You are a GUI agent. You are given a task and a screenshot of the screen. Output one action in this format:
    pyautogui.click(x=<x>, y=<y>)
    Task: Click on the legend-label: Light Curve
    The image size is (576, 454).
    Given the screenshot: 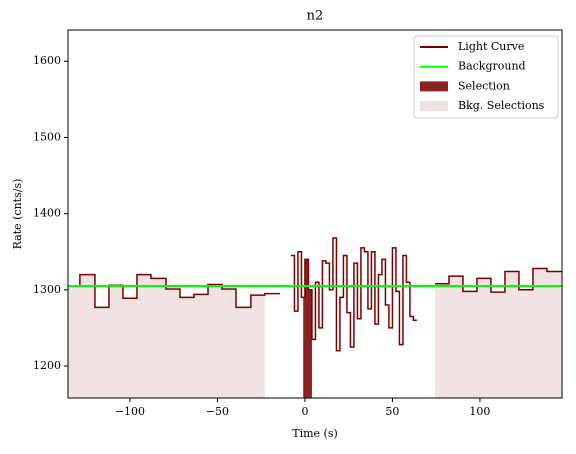 What is the action you would take?
    pyautogui.click(x=491, y=46)
    